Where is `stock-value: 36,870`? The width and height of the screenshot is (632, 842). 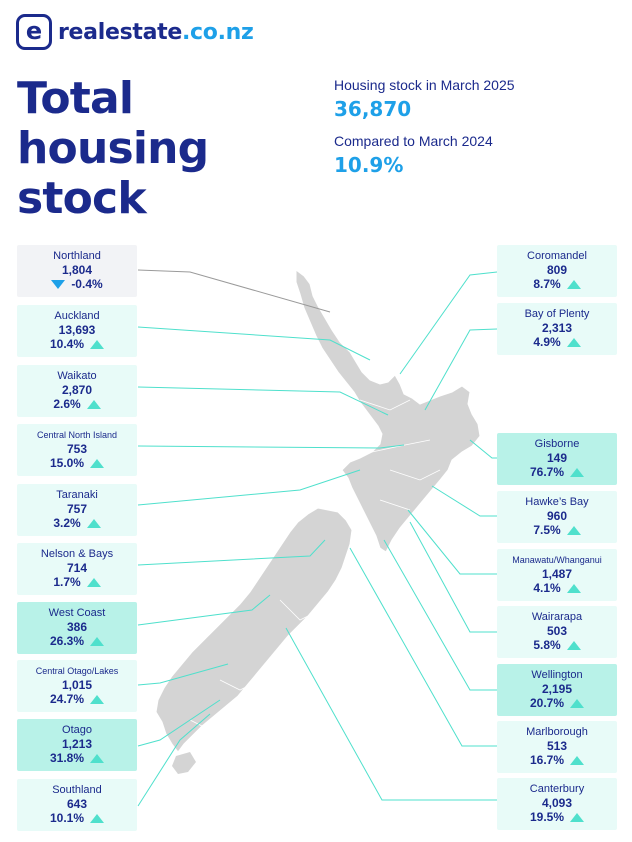
stock-value: 36,870 is located at coordinates (373, 109).